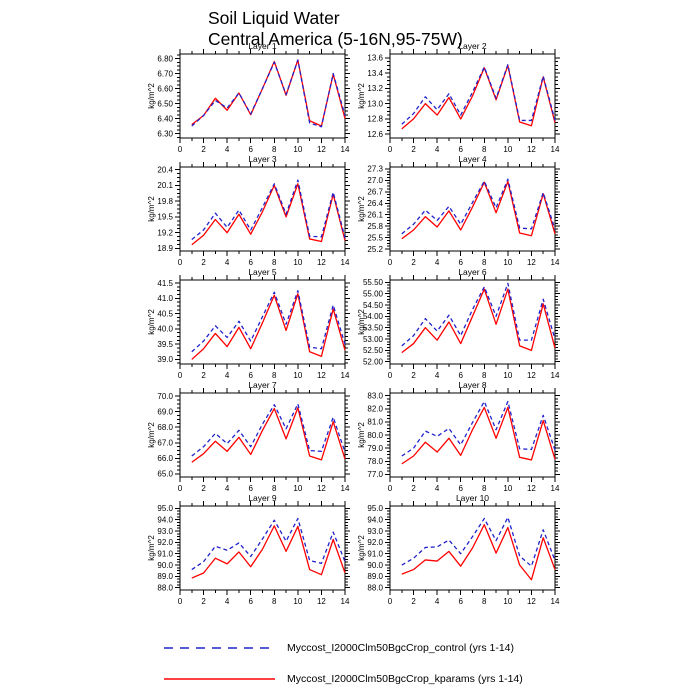  Describe the element at coordinates (165, 103) in the screenshot. I see `y-tick-label: 6.50` at that location.